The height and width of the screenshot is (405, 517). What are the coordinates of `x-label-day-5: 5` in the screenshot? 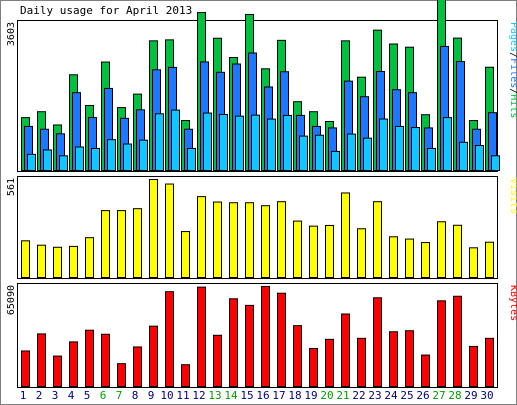 It's located at (87, 395).